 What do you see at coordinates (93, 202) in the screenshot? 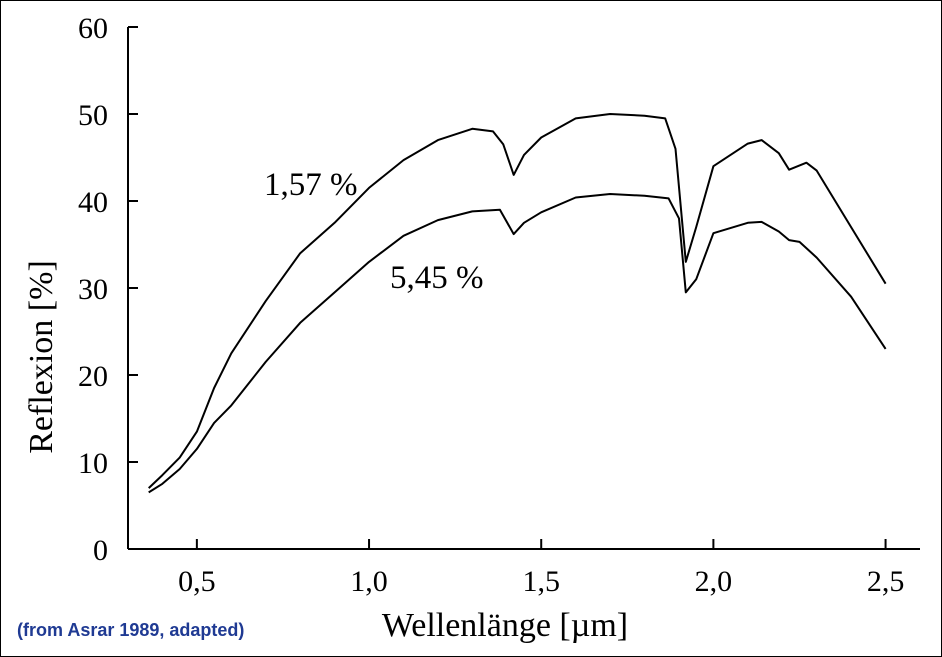
I see `y-tick-label: 40` at bounding box center [93, 202].